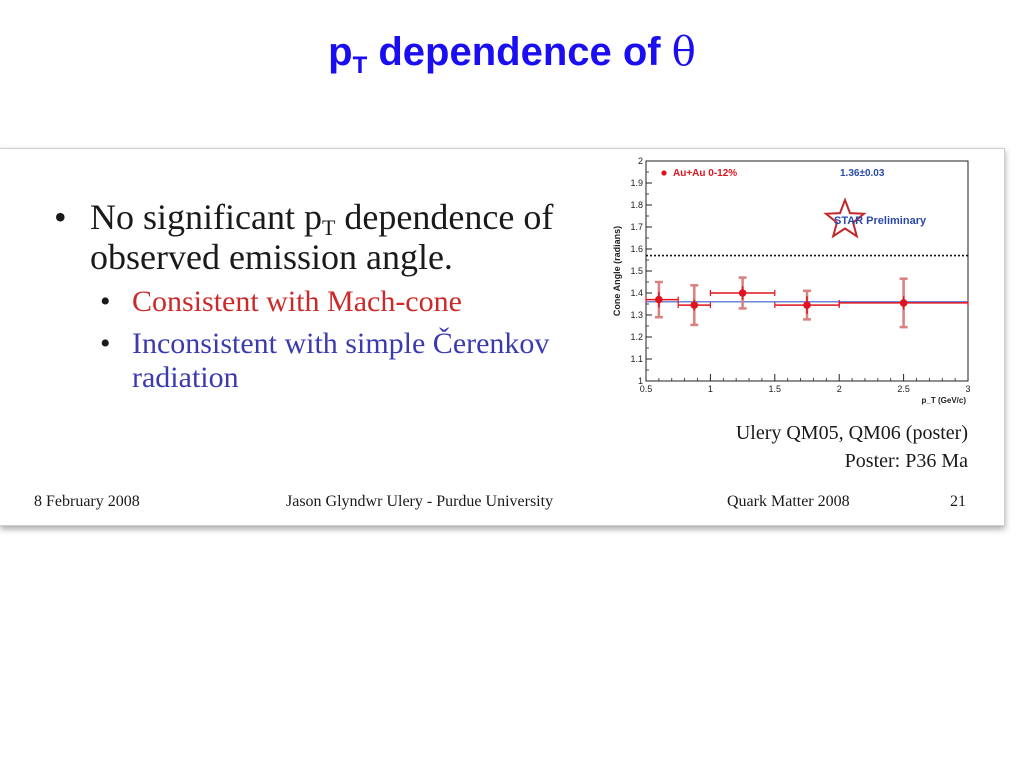 The image size is (1024, 768). What do you see at coordinates (862, 173) in the screenshot?
I see `fit-annotation: 1.36±0.03` at bounding box center [862, 173].